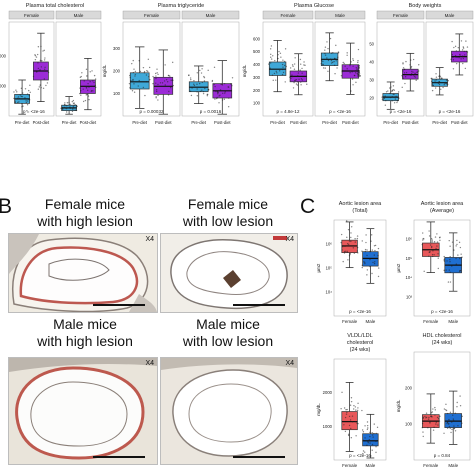  What do you see at coordinates (211, 15) in the screenshot?
I see `facet-label: Male` at bounding box center [211, 15].